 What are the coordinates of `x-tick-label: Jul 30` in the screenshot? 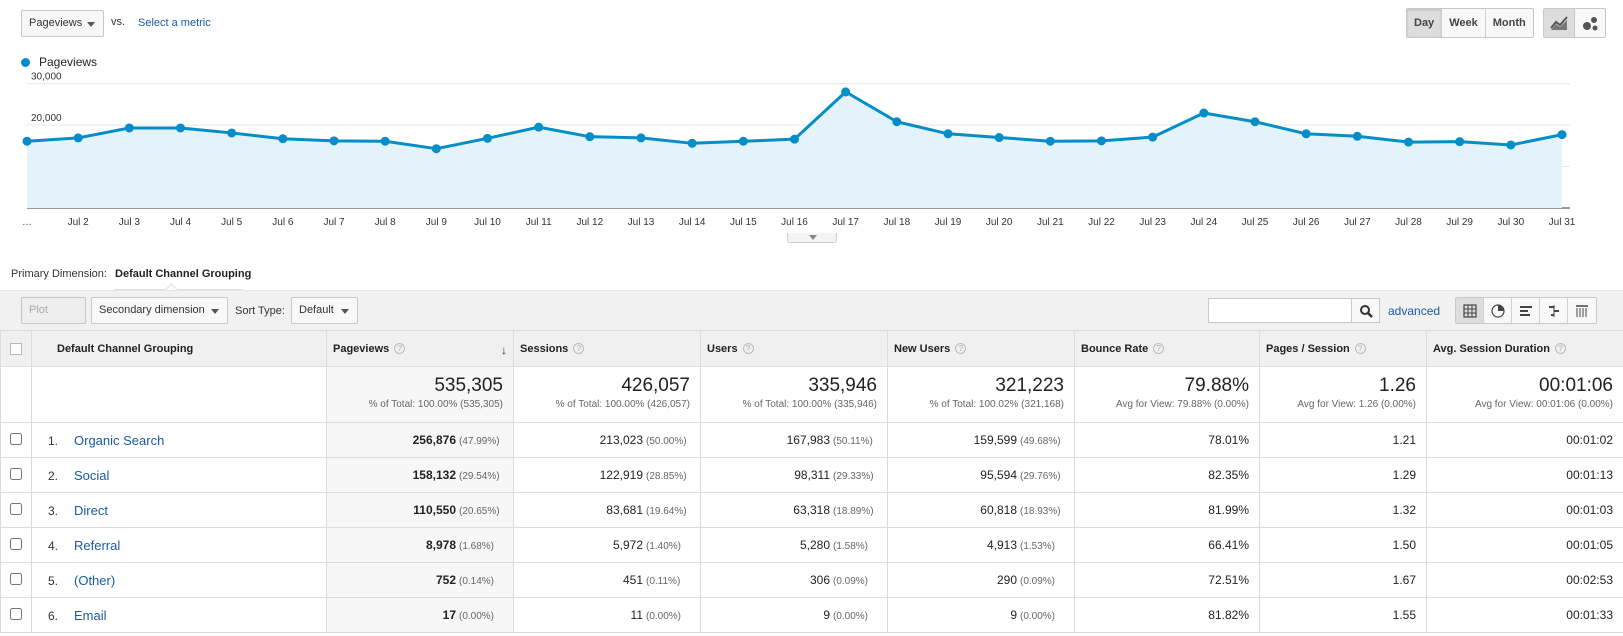 It's located at (1510, 222).